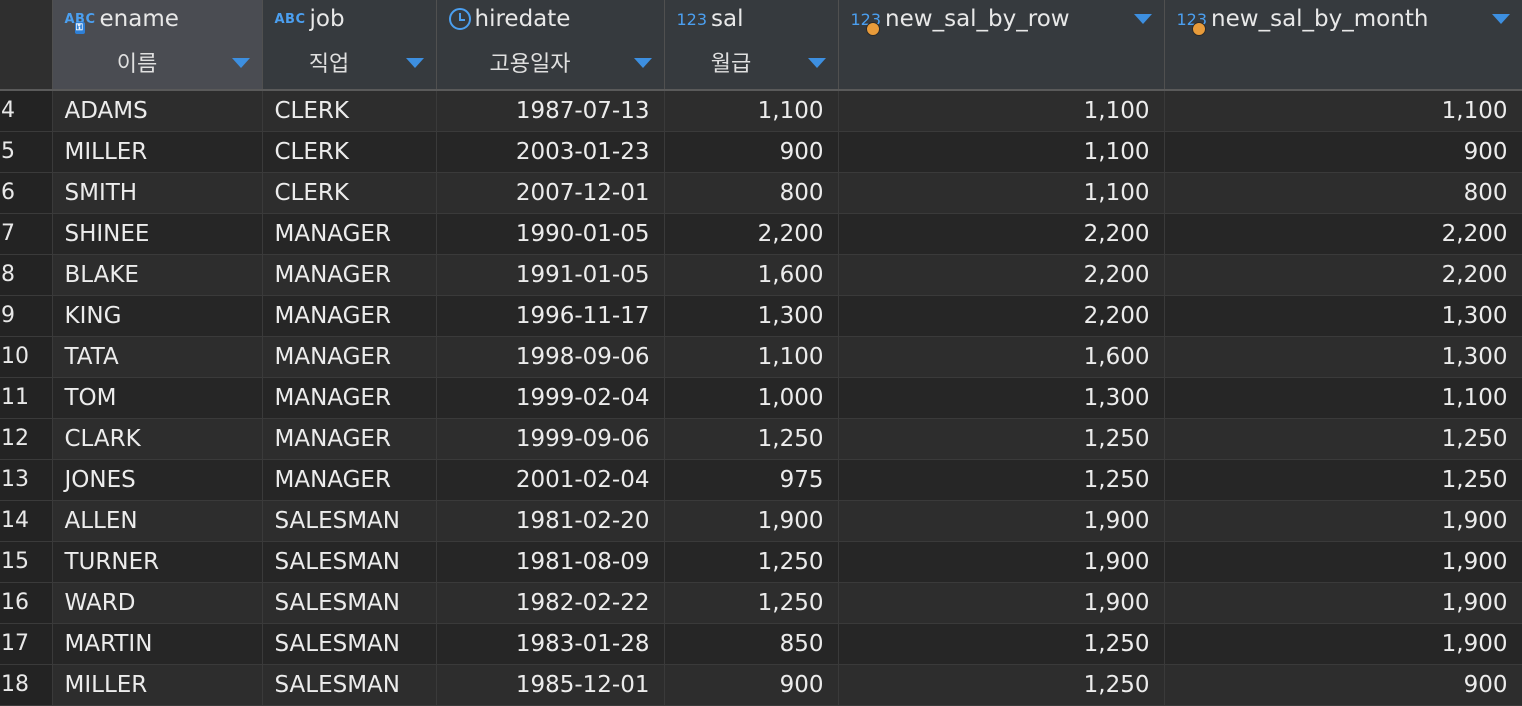 The width and height of the screenshot is (1522, 706). What do you see at coordinates (157, 480) in the screenshot?
I see `cell-ename: JONES` at bounding box center [157, 480].